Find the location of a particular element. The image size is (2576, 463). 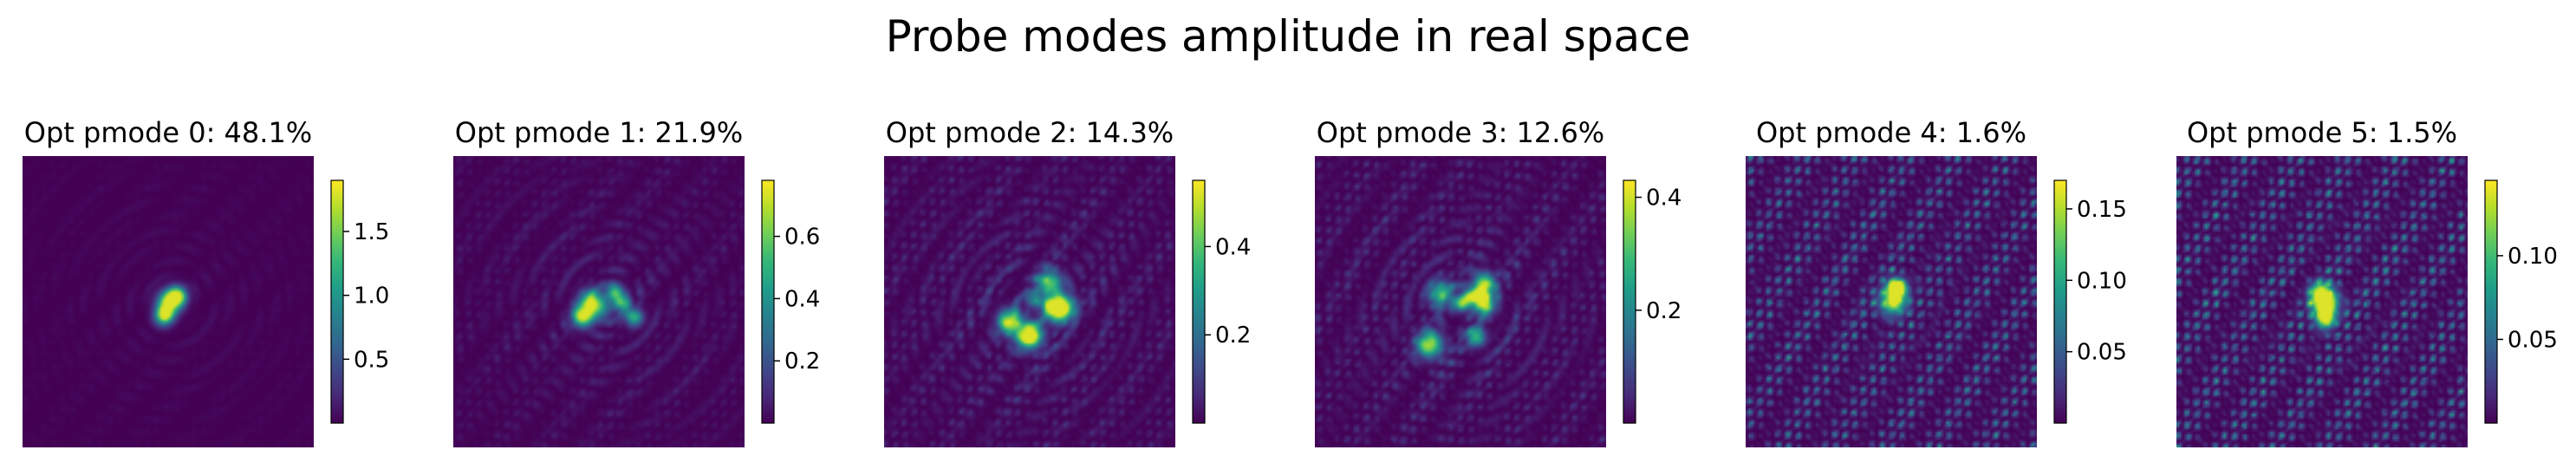

panel-title: Opt pmode 0: 48.1% is located at coordinates (168, 132).